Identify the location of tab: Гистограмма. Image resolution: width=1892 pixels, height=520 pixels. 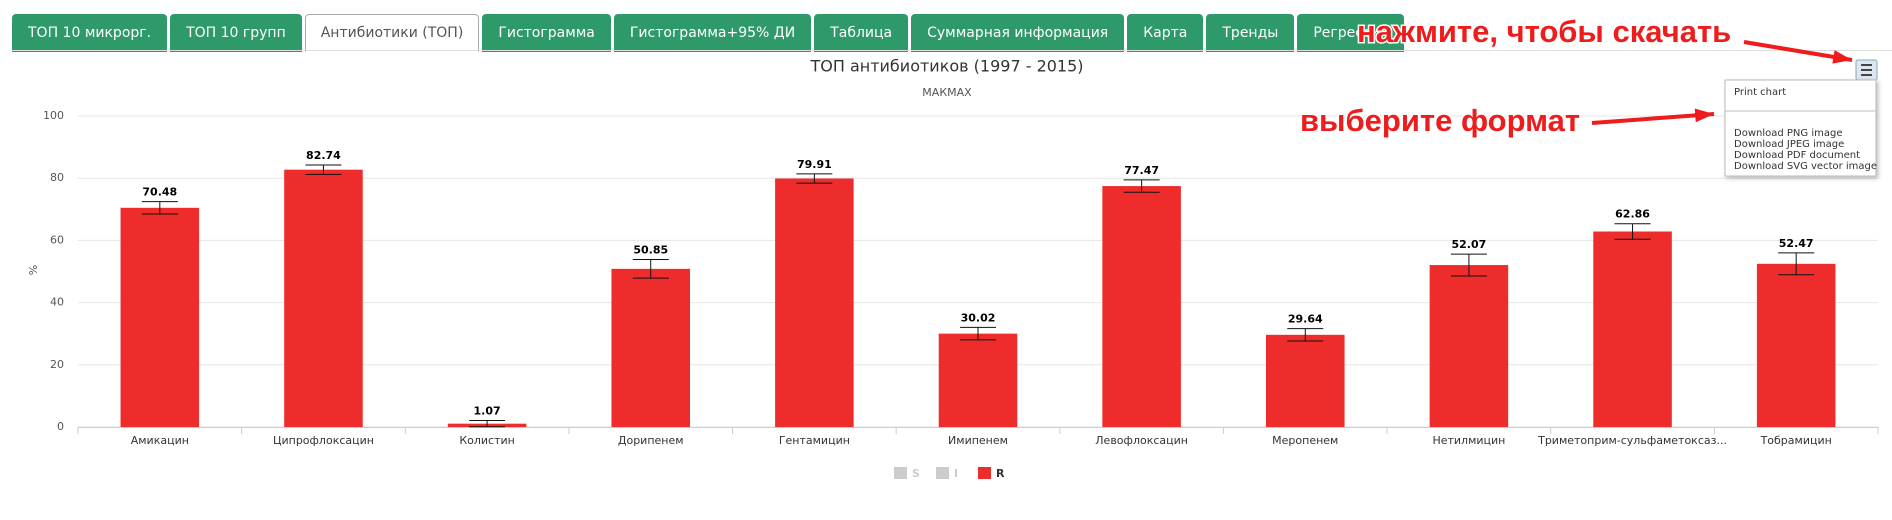
(546, 33).